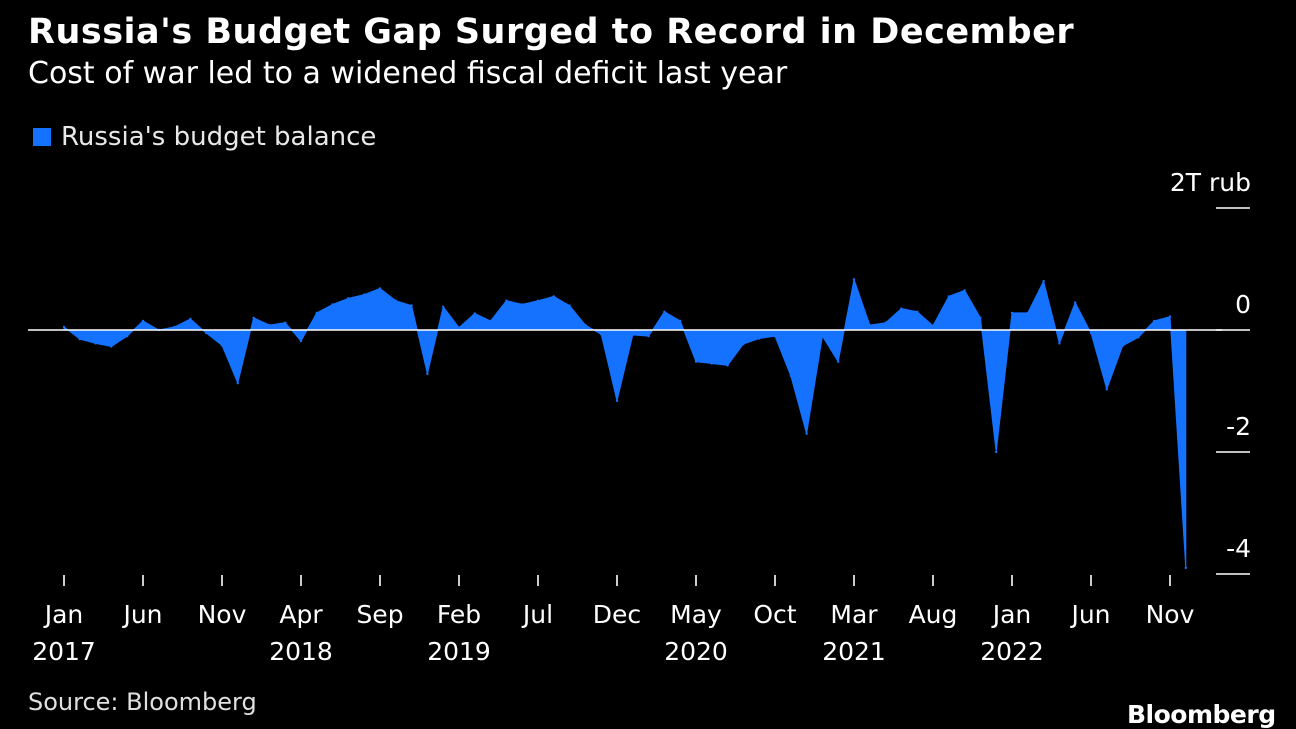 The image size is (1296, 729). I want to click on x-tick-label: Sep, so click(379, 614).